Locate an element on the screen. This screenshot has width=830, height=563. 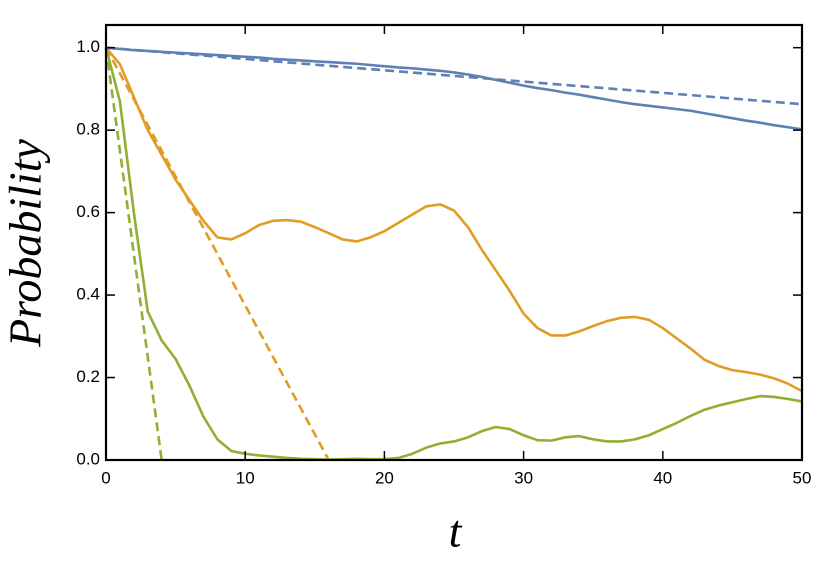
y-tick-label: 0.2 is located at coordinates (88, 376).